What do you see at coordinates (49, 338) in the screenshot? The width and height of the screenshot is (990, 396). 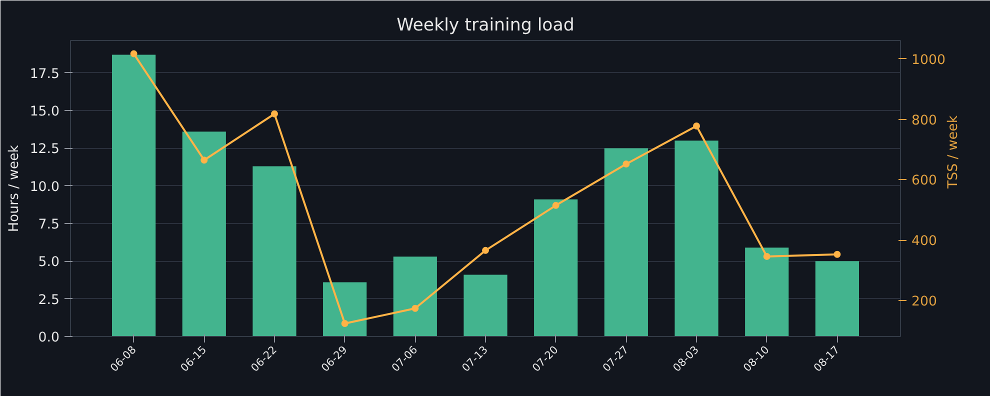 I see `y-tick-label: 0.0` at bounding box center [49, 338].